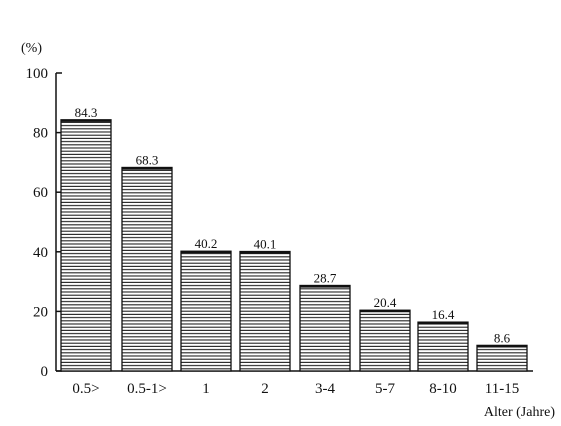  I want to click on y-axis: 0 20 40 60 80 100, so click(44, 223).